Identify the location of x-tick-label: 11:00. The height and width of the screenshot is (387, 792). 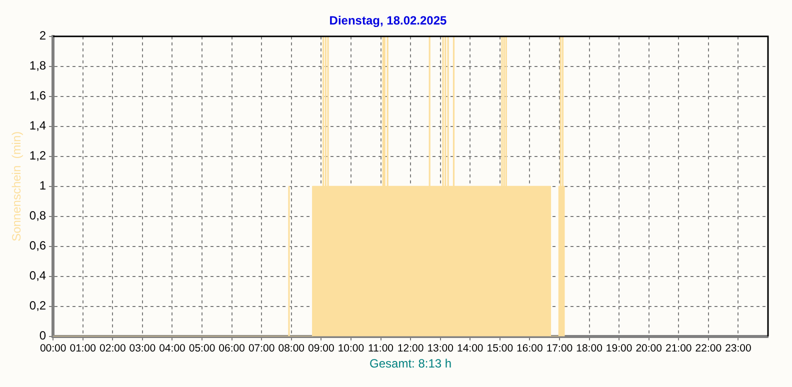
(381, 348).